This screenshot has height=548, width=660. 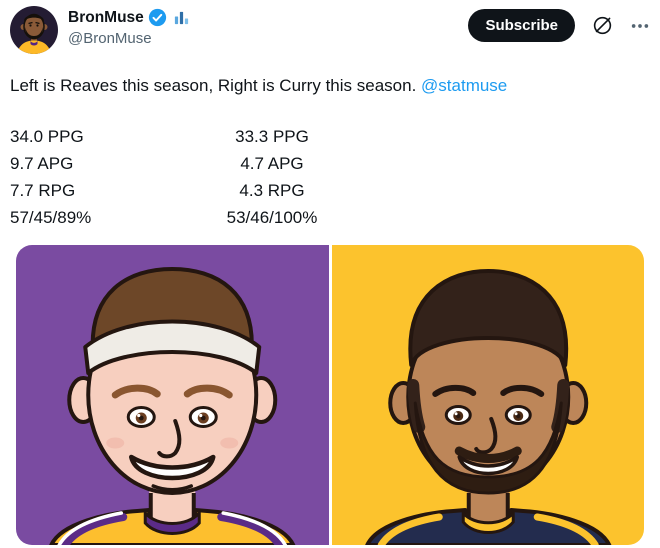 I want to click on stat-left-splits: 57/45/89%, so click(x=51, y=217).